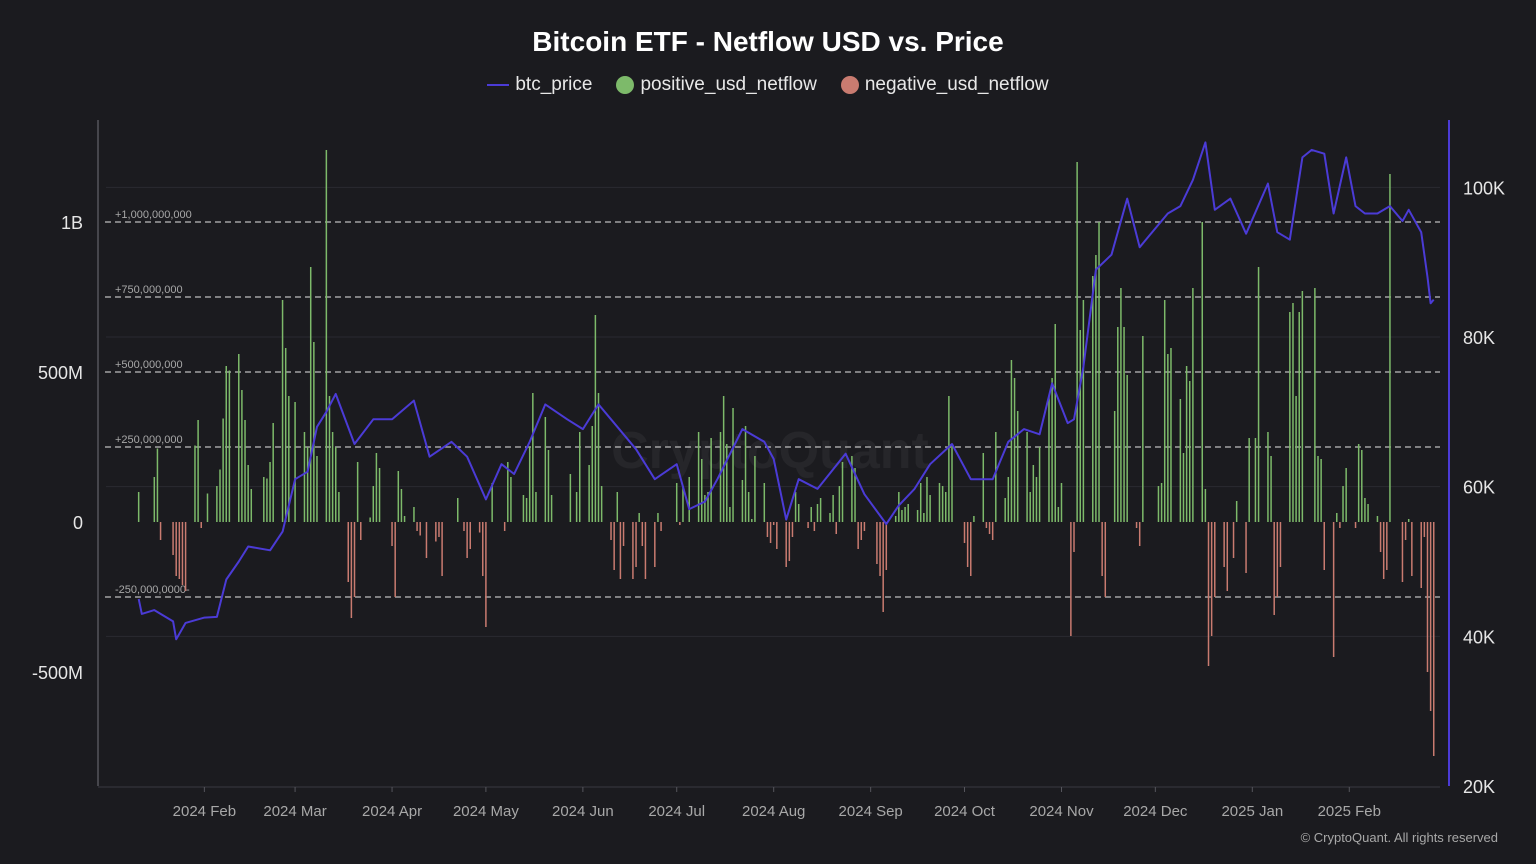 This screenshot has height=864, width=1536. I want to click on x-axis-tick-label: 2025 Feb, so click(1349, 811).